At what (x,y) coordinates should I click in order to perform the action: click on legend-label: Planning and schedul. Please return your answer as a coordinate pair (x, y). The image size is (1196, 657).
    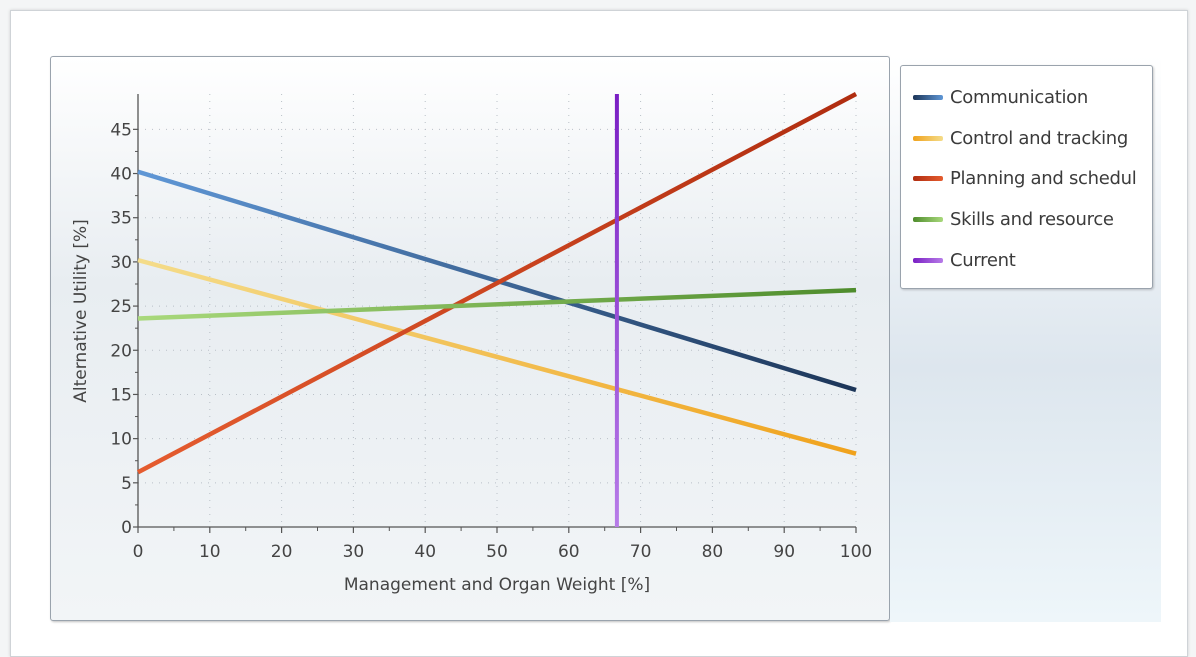
    Looking at the image, I should click on (1043, 178).